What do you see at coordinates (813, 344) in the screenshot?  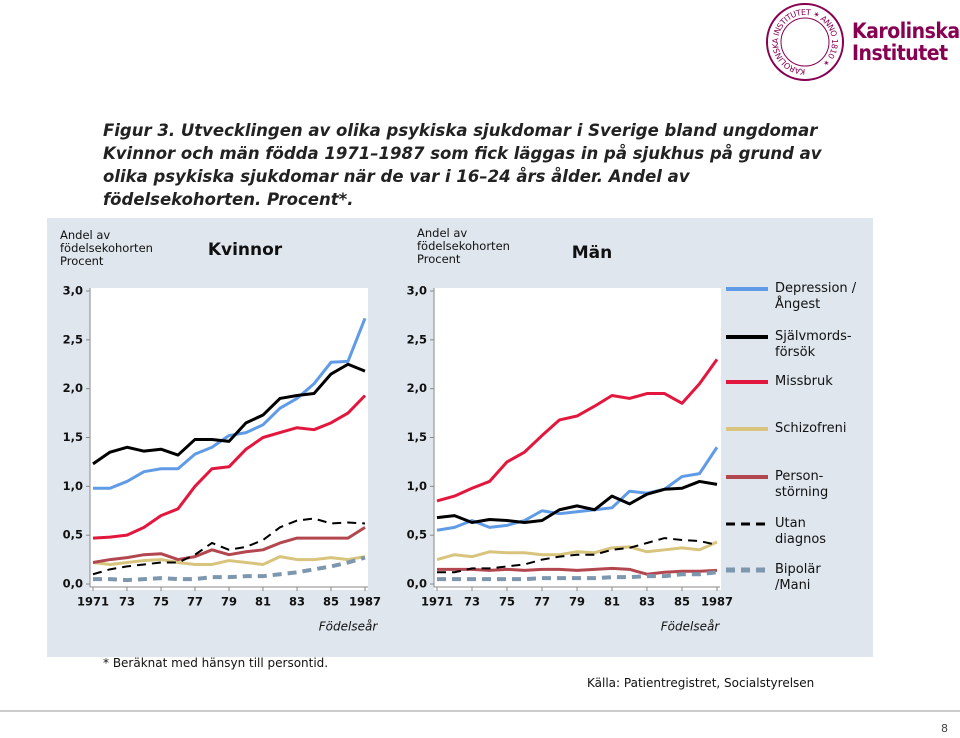 I see `legend-label: Självmords-försök` at bounding box center [813, 344].